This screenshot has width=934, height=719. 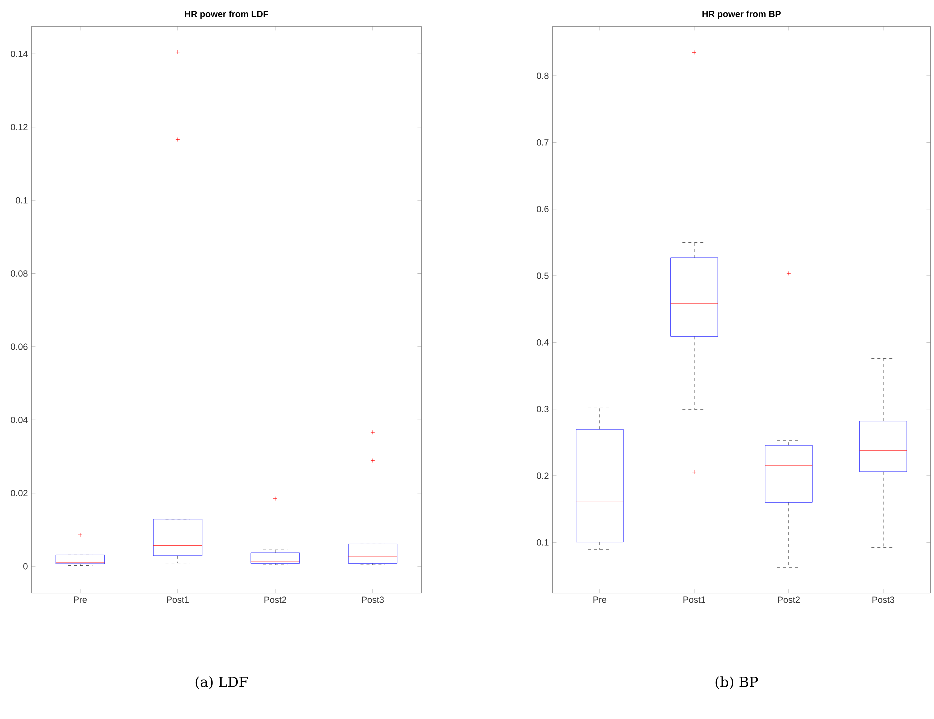 I want to click on y-tick-label: 0.06, so click(x=19, y=347).